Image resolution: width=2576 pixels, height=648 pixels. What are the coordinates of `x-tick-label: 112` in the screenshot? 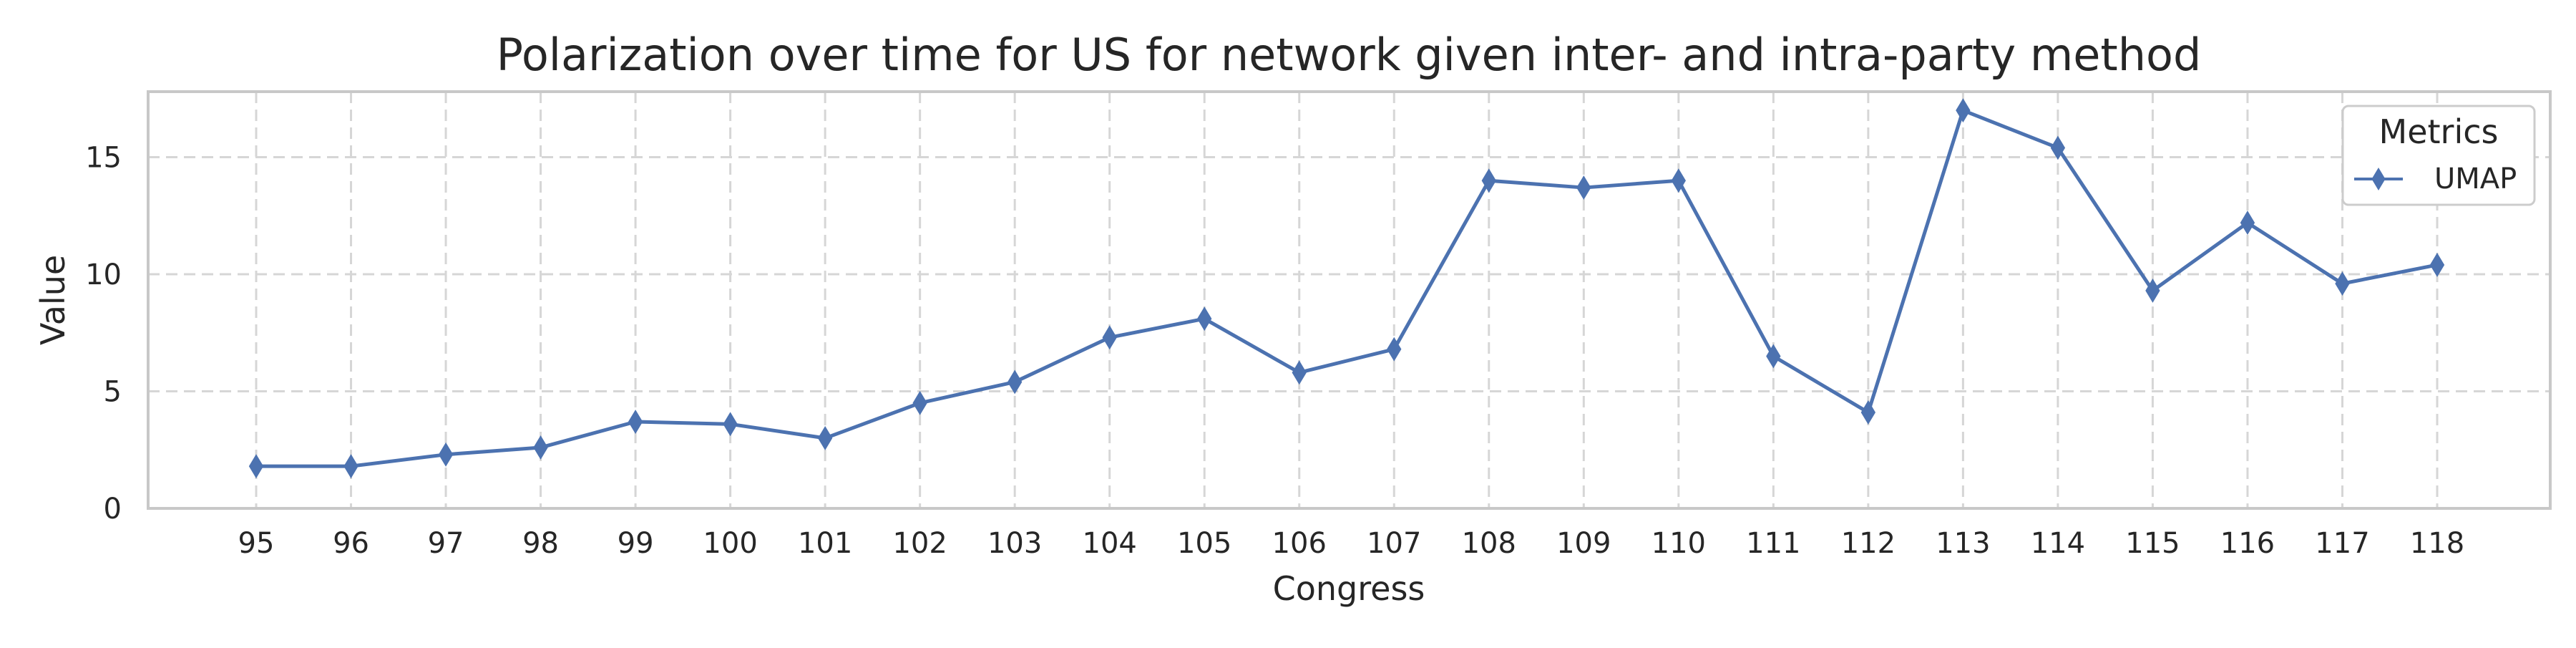 It's located at (1868, 543).